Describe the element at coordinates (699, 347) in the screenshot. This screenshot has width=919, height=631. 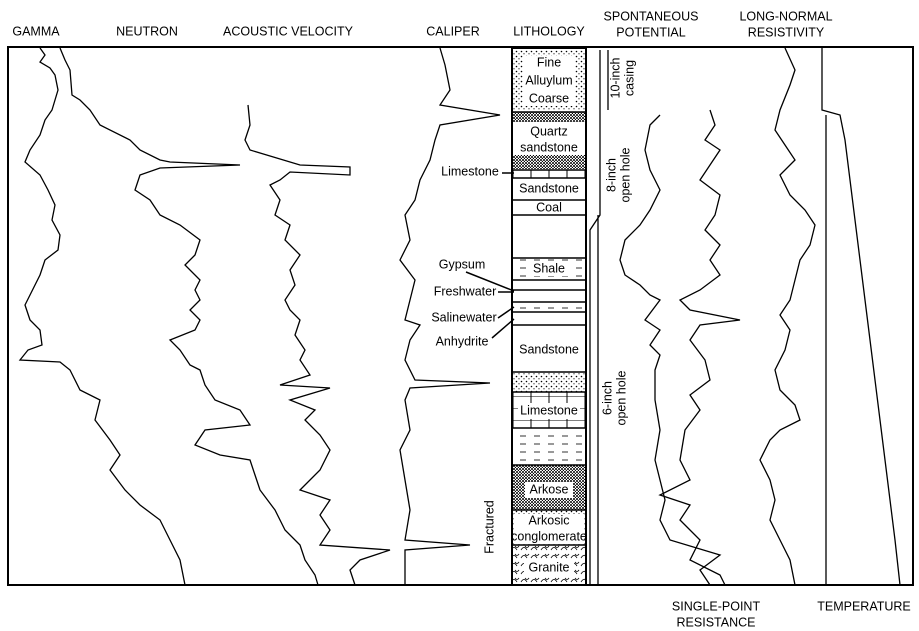
I see `single-point-curve` at that location.